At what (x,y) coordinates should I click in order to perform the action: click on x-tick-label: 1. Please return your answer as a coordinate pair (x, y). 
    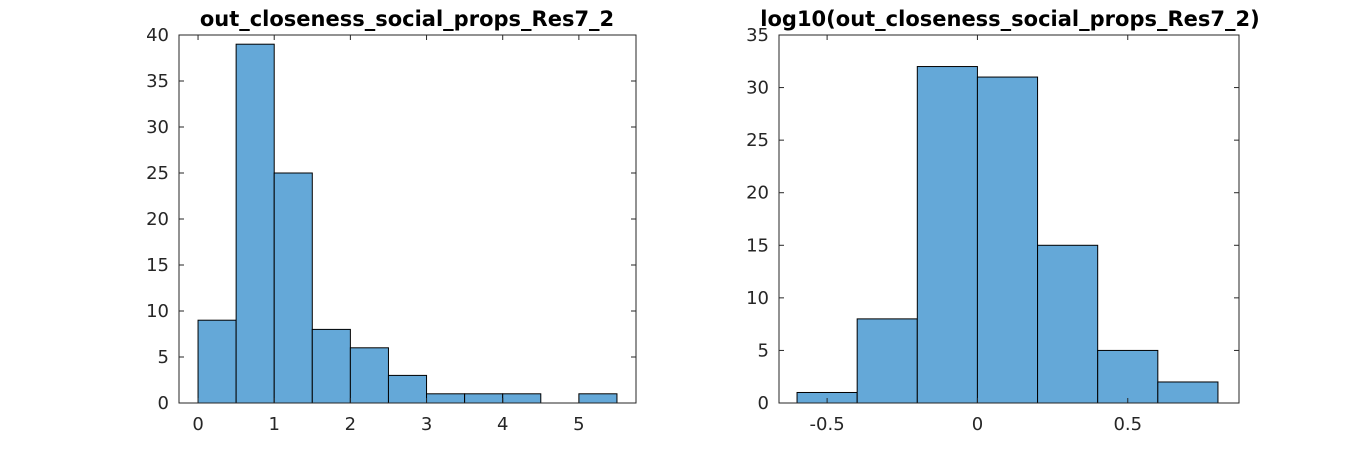
    Looking at the image, I should click on (273, 424).